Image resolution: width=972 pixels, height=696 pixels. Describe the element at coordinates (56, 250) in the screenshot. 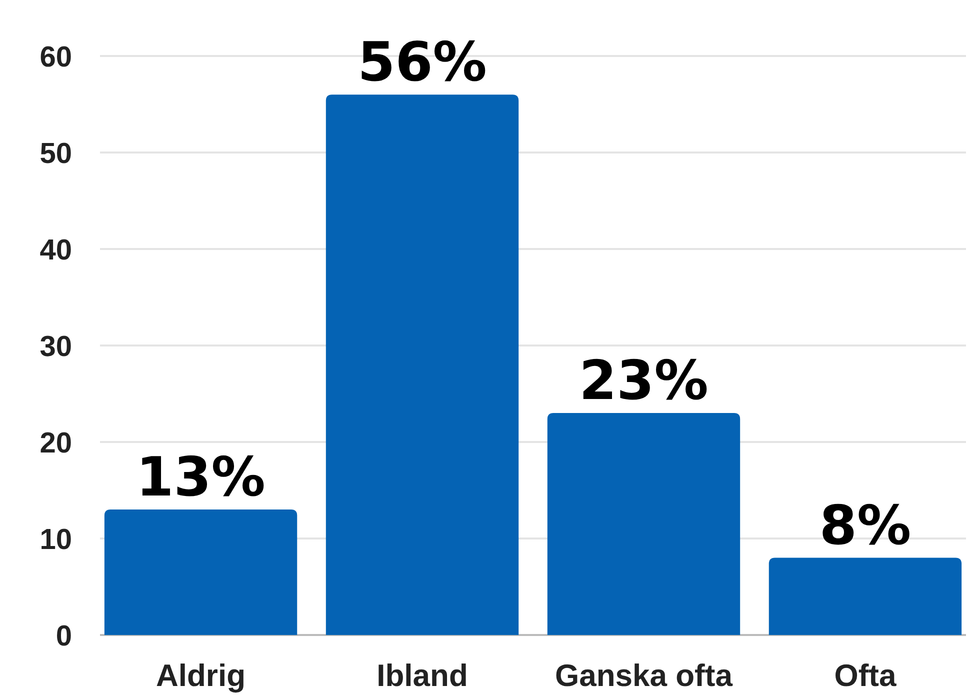

I see `y-tick-label: 40` at that location.